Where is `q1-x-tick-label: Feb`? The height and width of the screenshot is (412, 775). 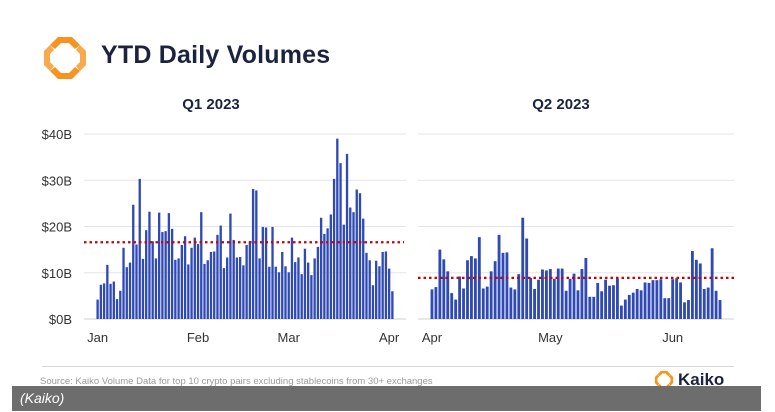
q1-x-tick-label: Feb is located at coordinates (198, 337).